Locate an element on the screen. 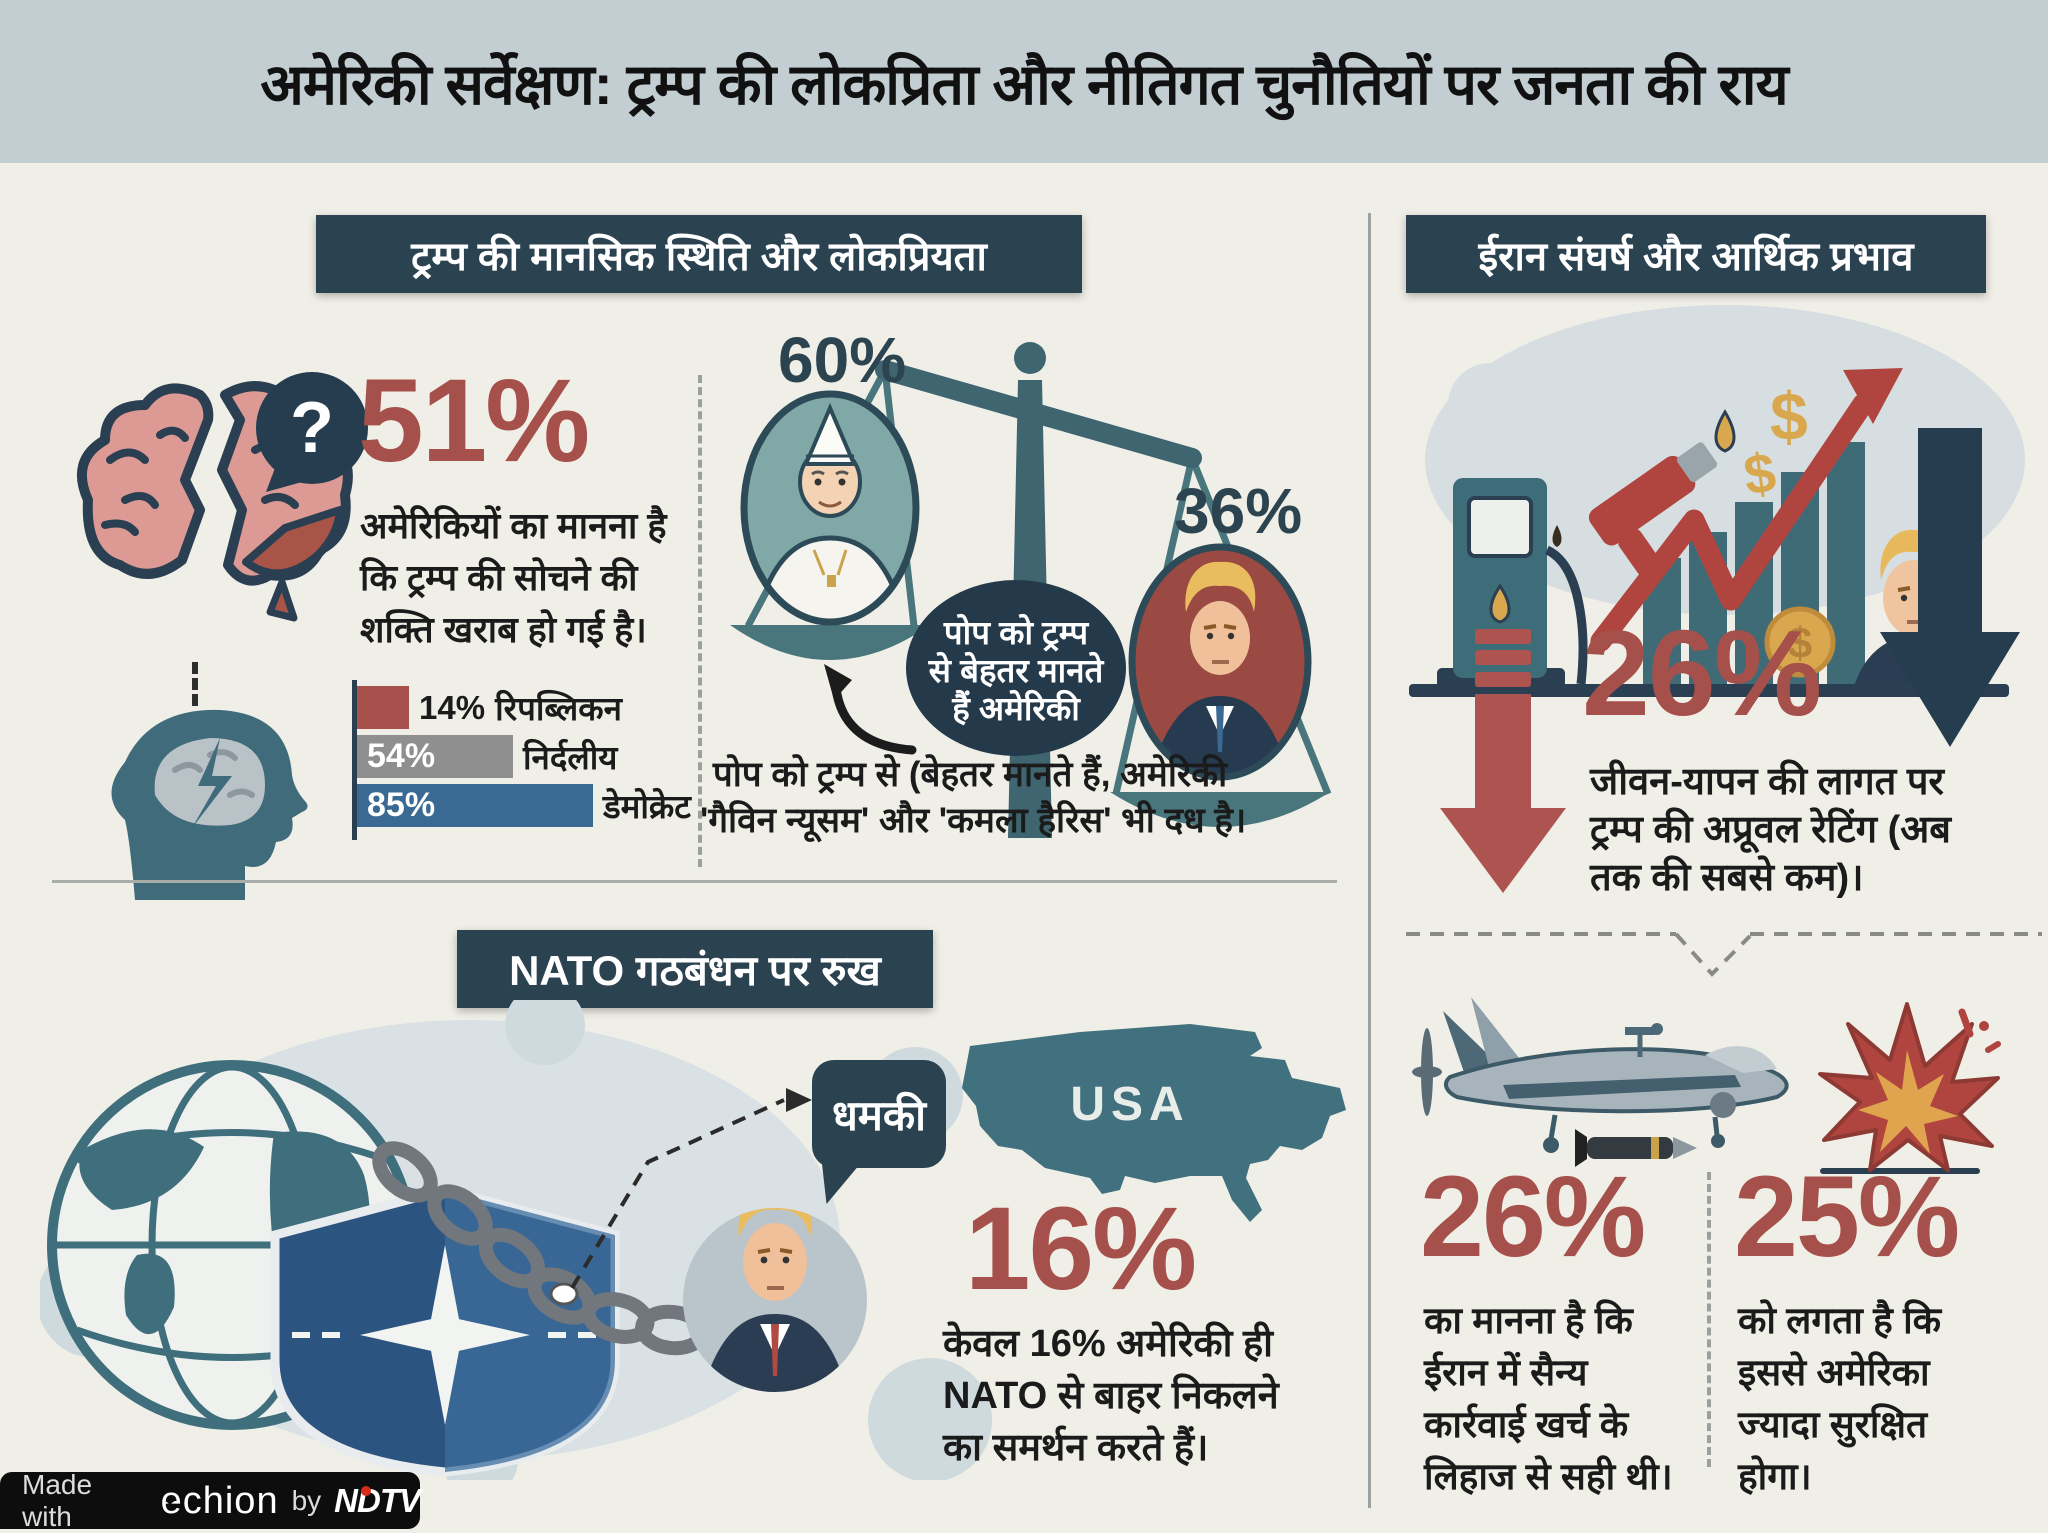 The height and width of the screenshot is (1533, 2048). bar-democrat-value: 85% is located at coordinates (401, 805).